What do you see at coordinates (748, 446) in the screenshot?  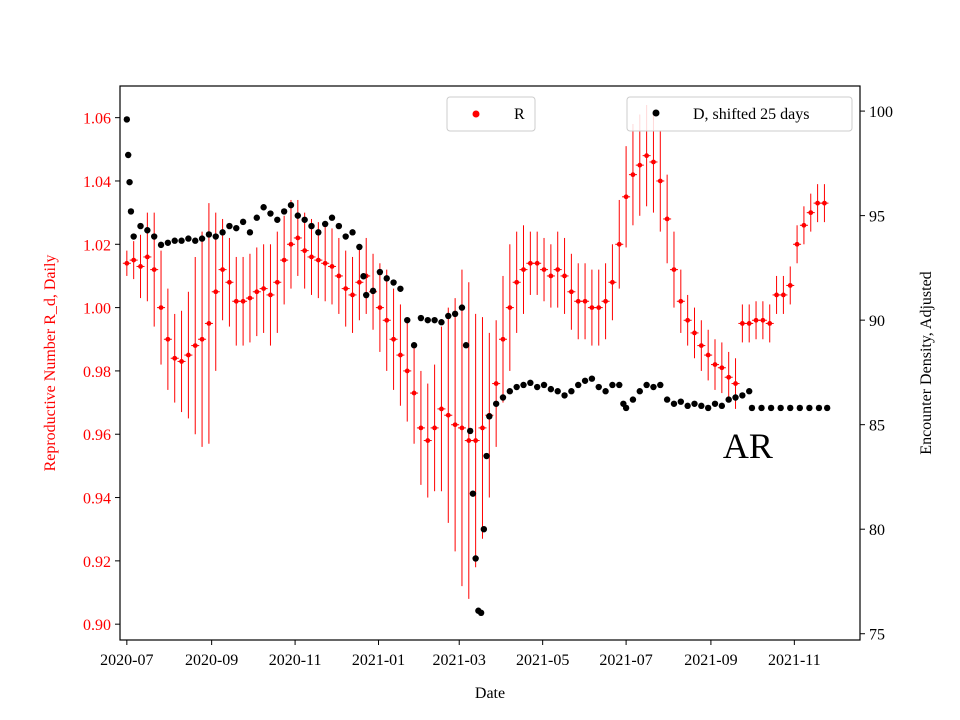 I see `annotation-ar: AR` at bounding box center [748, 446].